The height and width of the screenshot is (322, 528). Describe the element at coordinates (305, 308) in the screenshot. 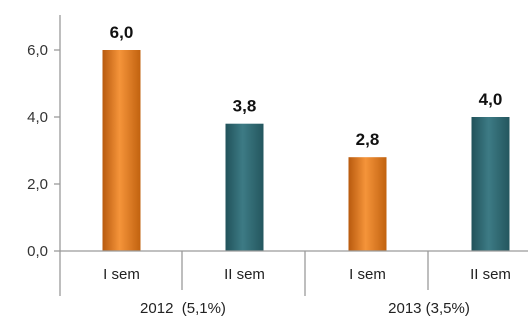

I see `group-labels: 2012 (5,1%) 2013 (3,5%)` at that location.